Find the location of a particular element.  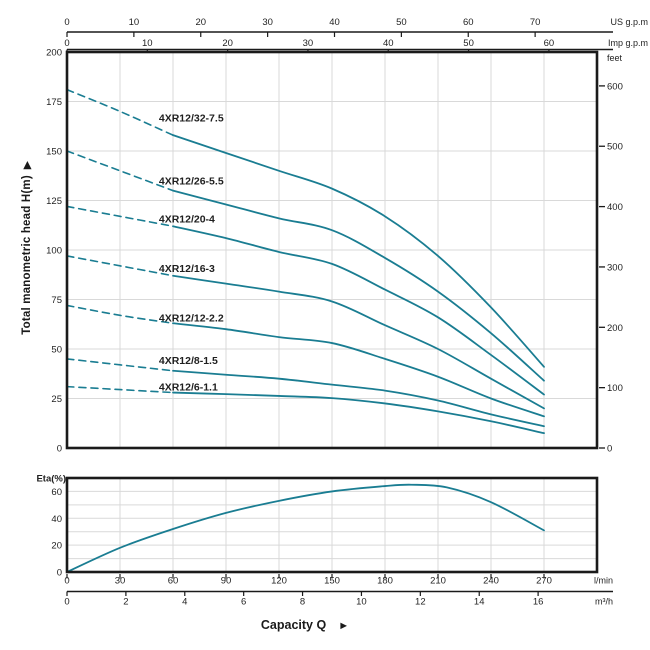

feet-axis-tick-label: 0 is located at coordinates (609, 449).